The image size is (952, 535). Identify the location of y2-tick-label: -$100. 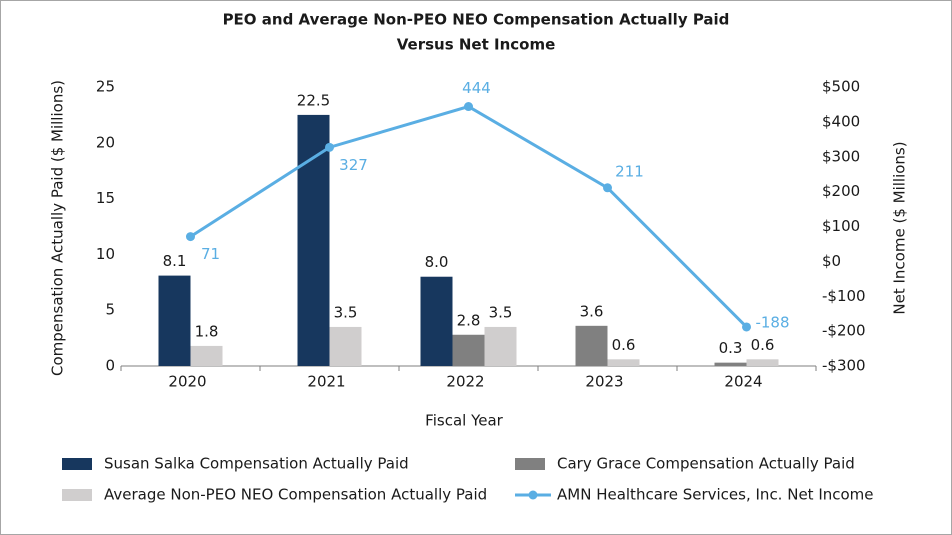
(844, 296).